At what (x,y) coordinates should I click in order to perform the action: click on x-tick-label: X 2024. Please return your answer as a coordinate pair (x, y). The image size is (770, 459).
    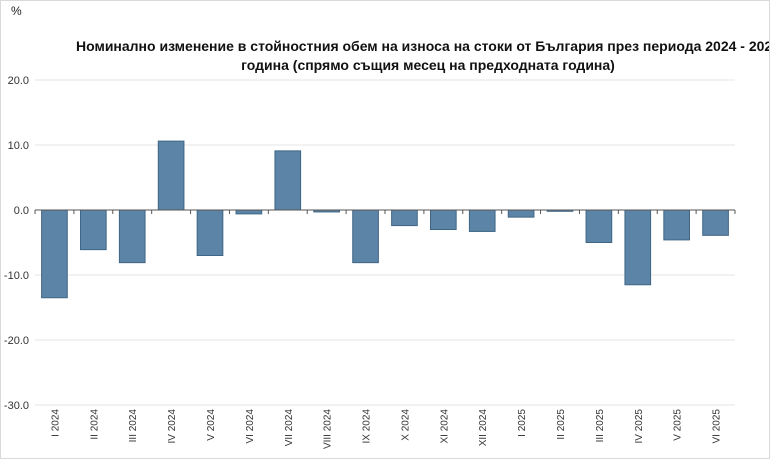
    Looking at the image, I should click on (405, 425).